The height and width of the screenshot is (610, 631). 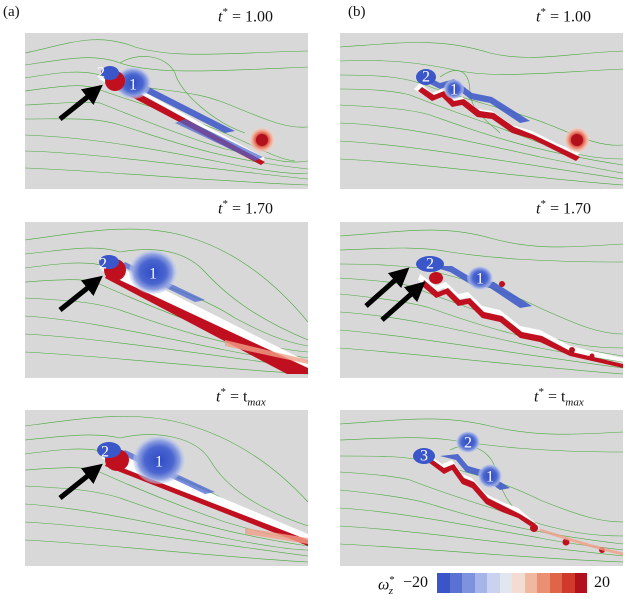 What do you see at coordinates (245, 208) in the screenshot?
I see `time-label-row2-left: t* = 1.70` at bounding box center [245, 208].